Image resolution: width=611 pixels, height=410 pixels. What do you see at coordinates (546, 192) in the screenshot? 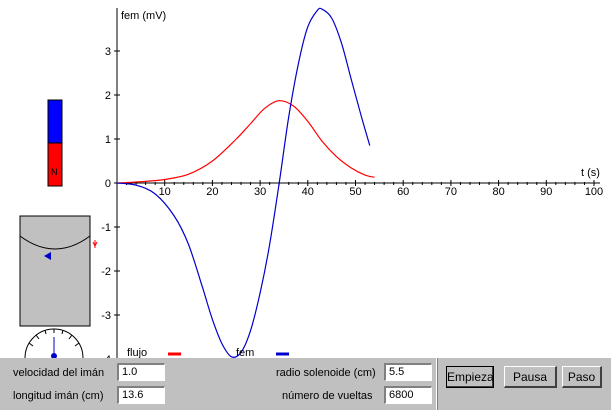
I see `x-tick-label: 90` at bounding box center [546, 192].